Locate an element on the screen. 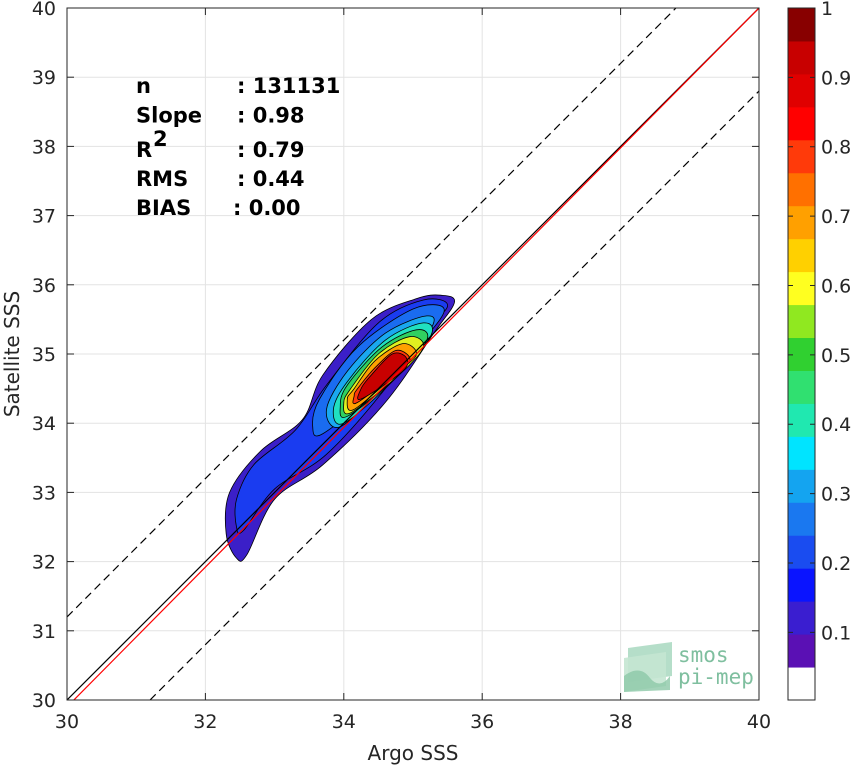 This screenshot has width=855, height=767. y-tick-label: 32 is located at coordinates (44, 563).